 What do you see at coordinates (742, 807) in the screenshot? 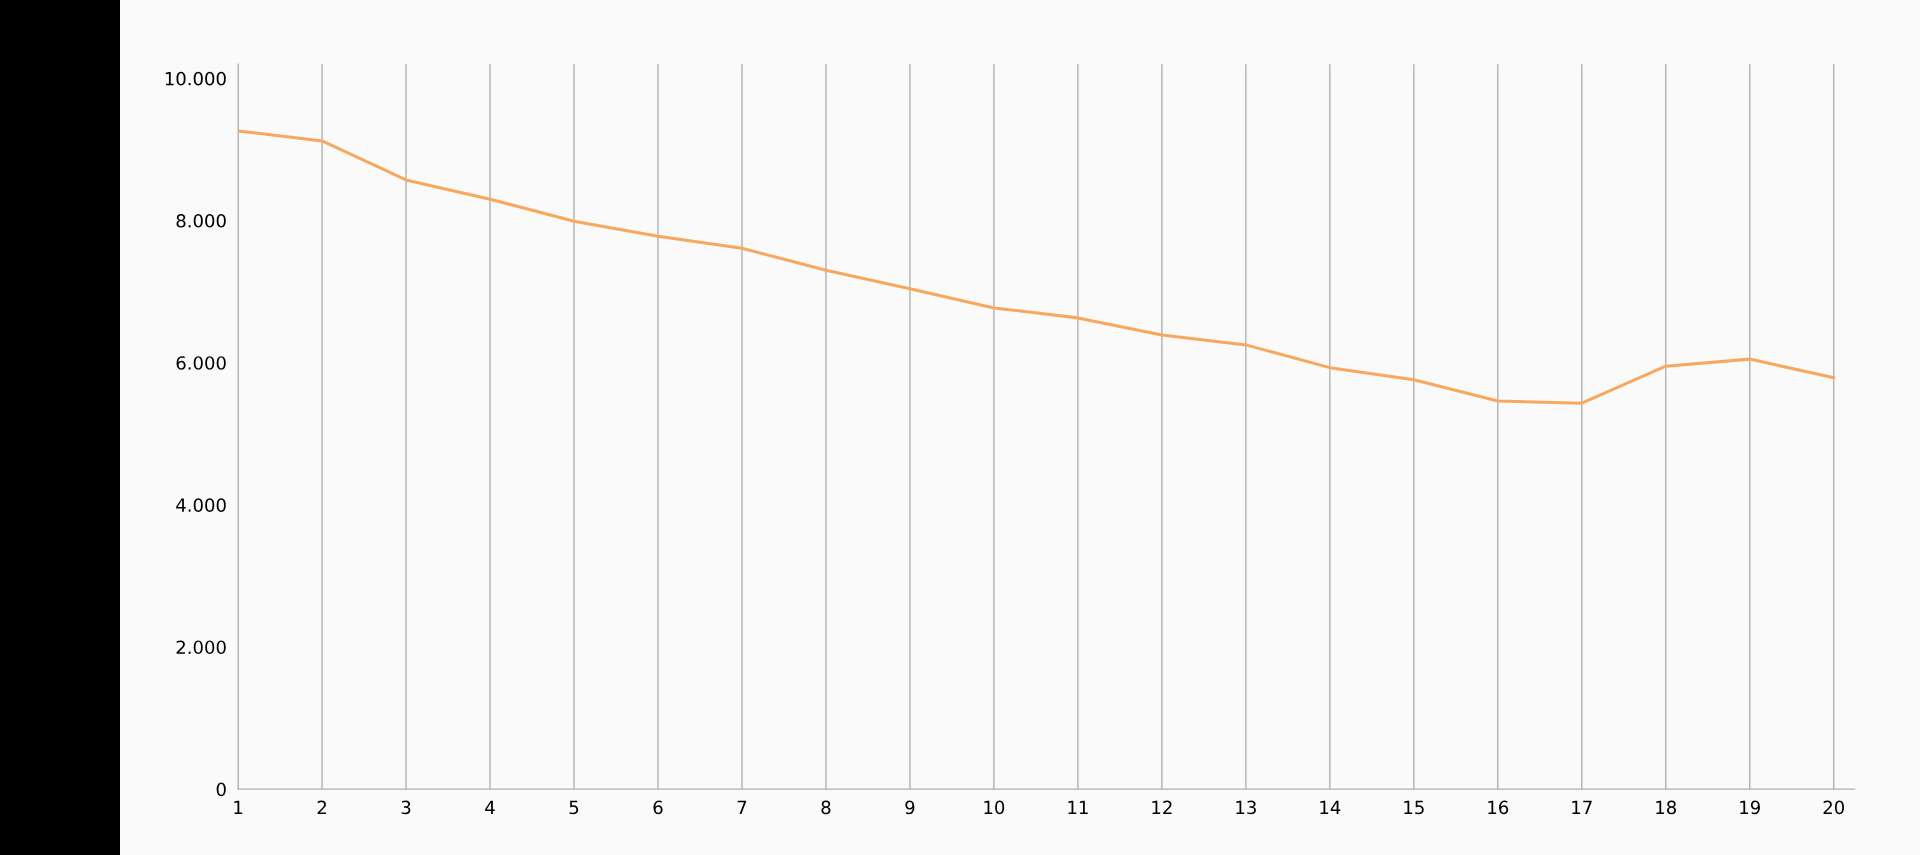
I see `x-tick-label: 7` at bounding box center [742, 807].